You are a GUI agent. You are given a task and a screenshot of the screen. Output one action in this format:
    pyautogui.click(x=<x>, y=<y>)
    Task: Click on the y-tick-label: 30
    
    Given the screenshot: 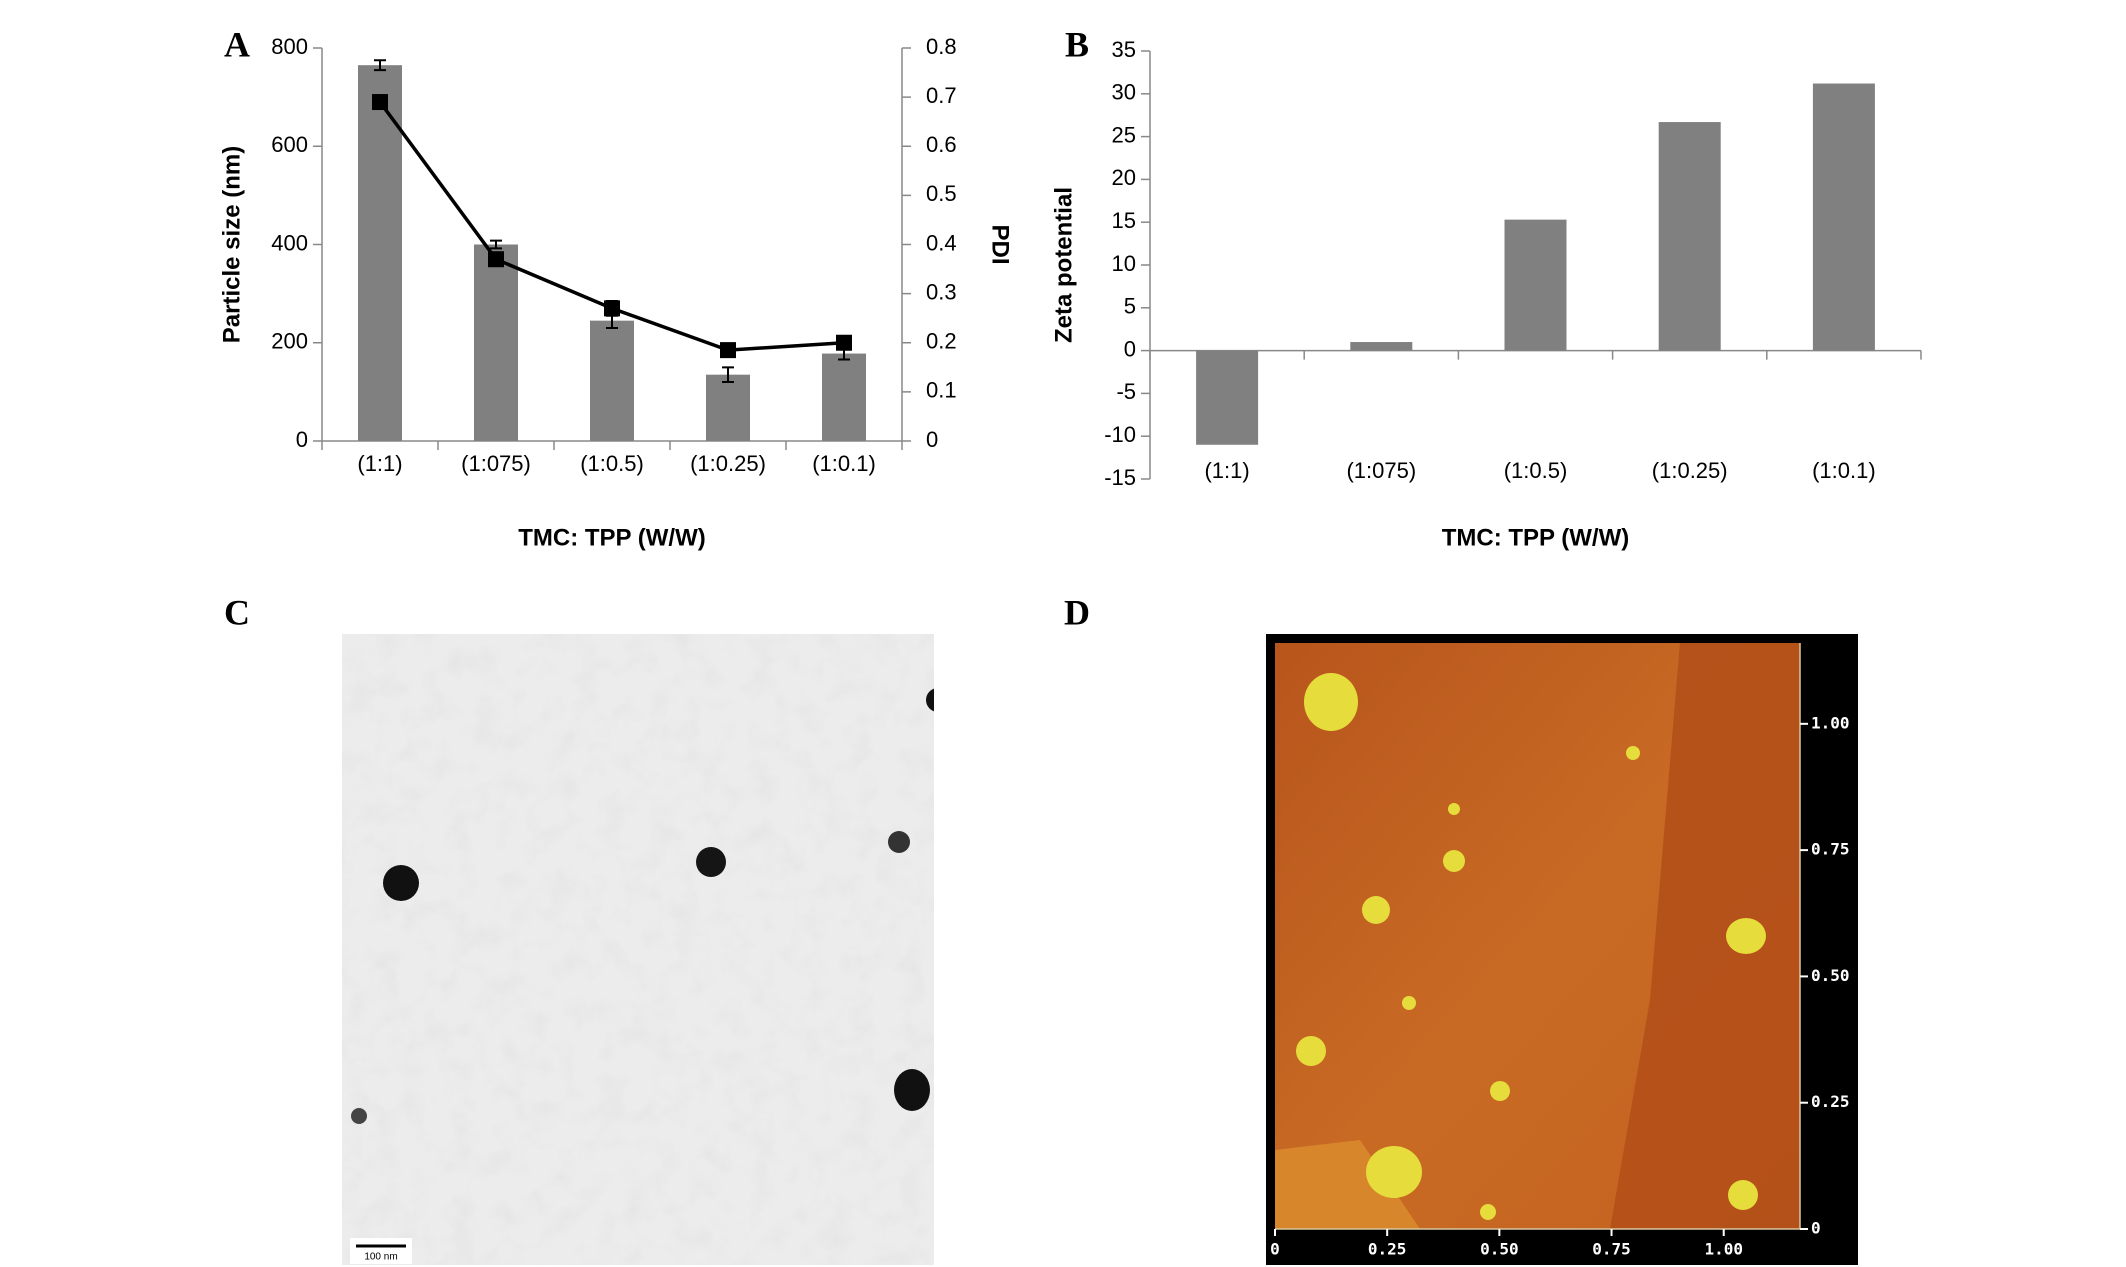 What is the action you would take?
    pyautogui.click(x=1124, y=92)
    